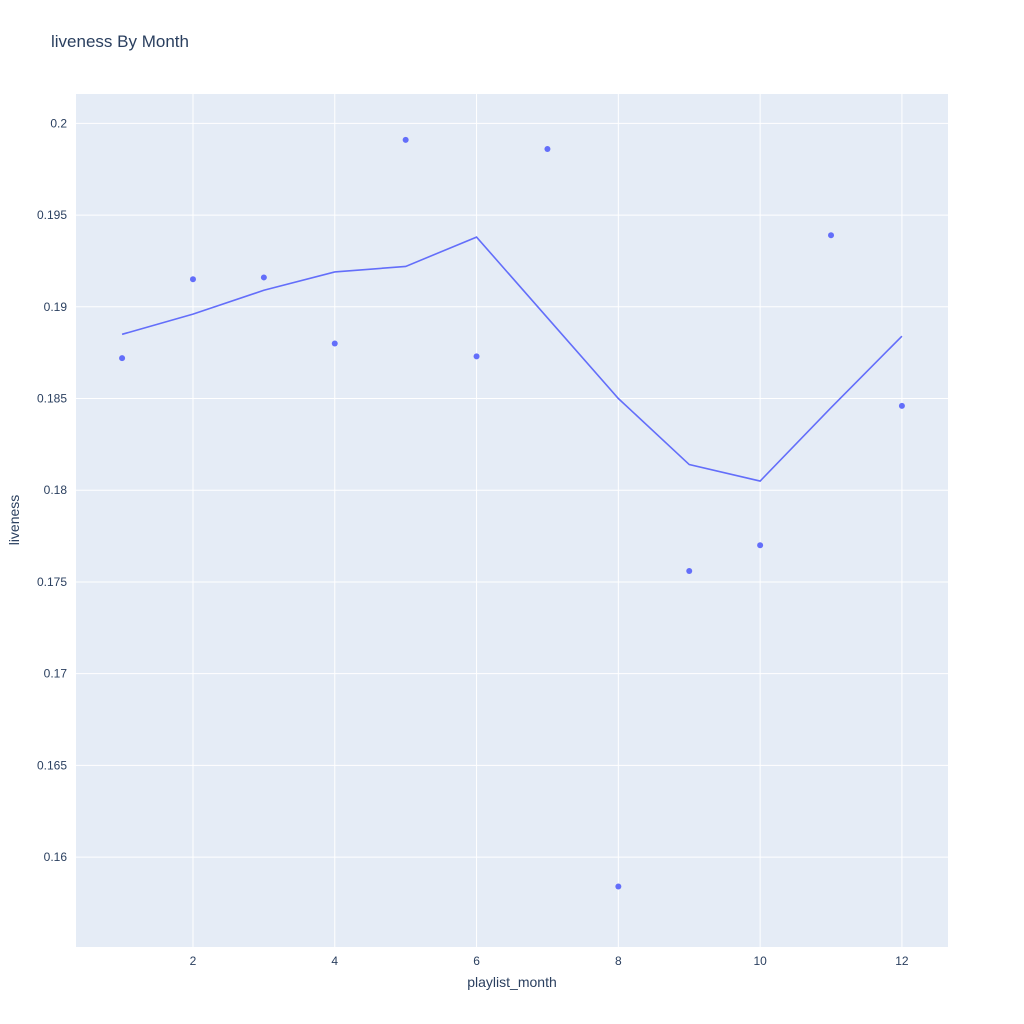 The width and height of the screenshot is (1024, 1024). I want to click on x-tick-label: 6, so click(476, 961).